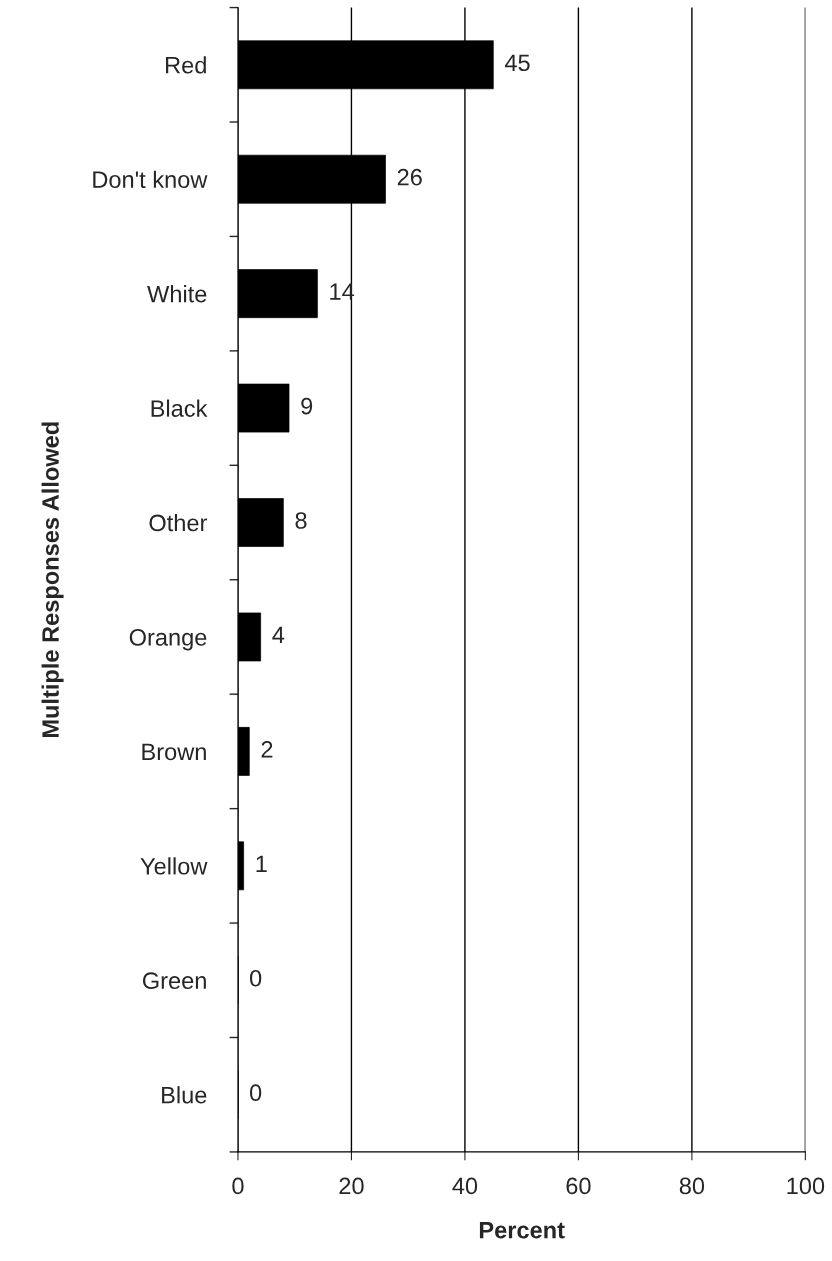 The height and width of the screenshot is (1261, 832). What do you see at coordinates (351, 1186) in the screenshot?
I see `x-tick-label: 20` at bounding box center [351, 1186].